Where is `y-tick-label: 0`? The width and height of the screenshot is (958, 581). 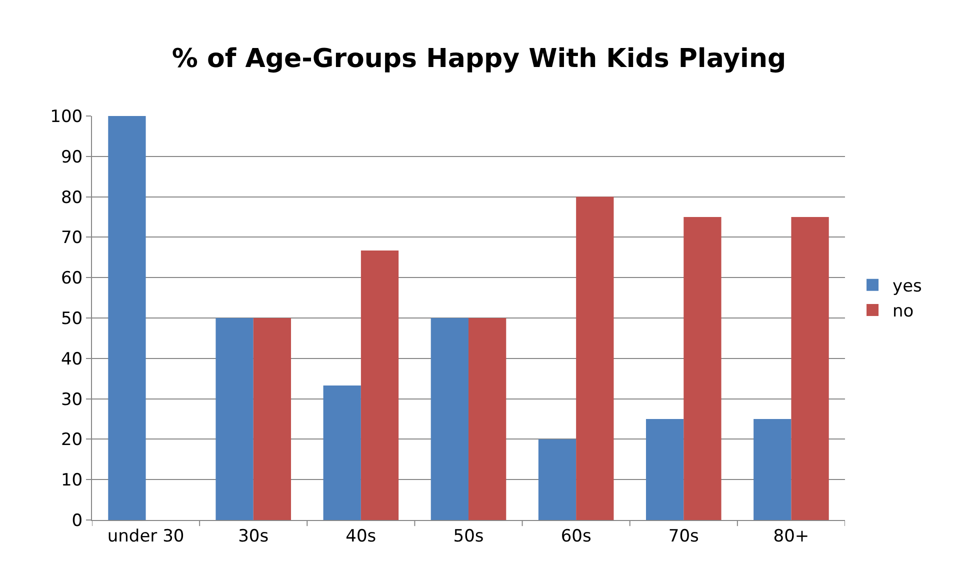 y-tick-label: 0 is located at coordinates (77, 520).